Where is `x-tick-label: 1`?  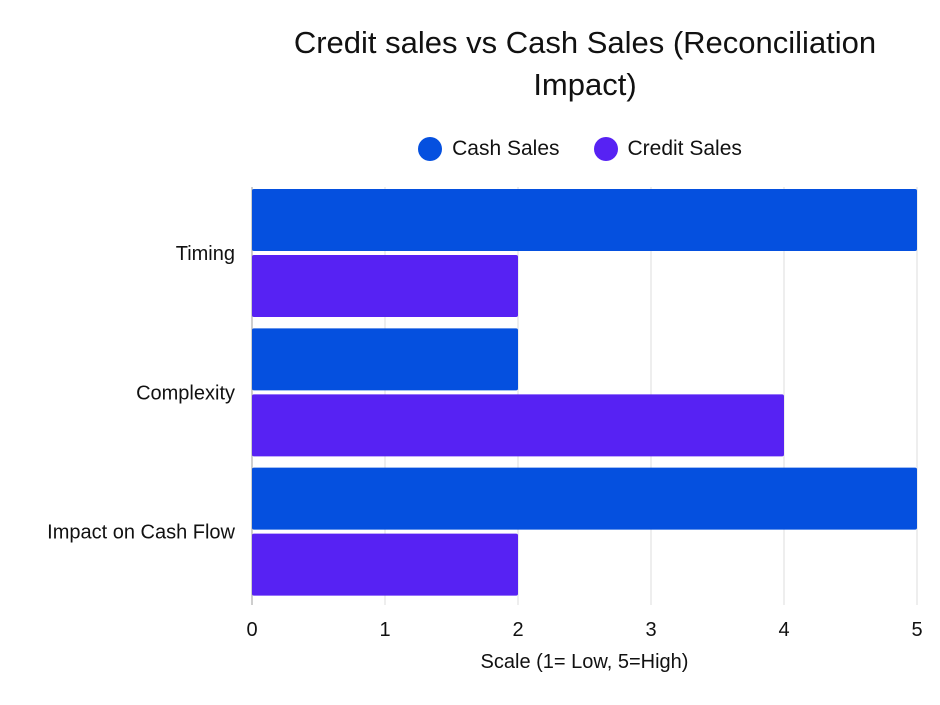 x-tick-label: 1 is located at coordinates (384, 630).